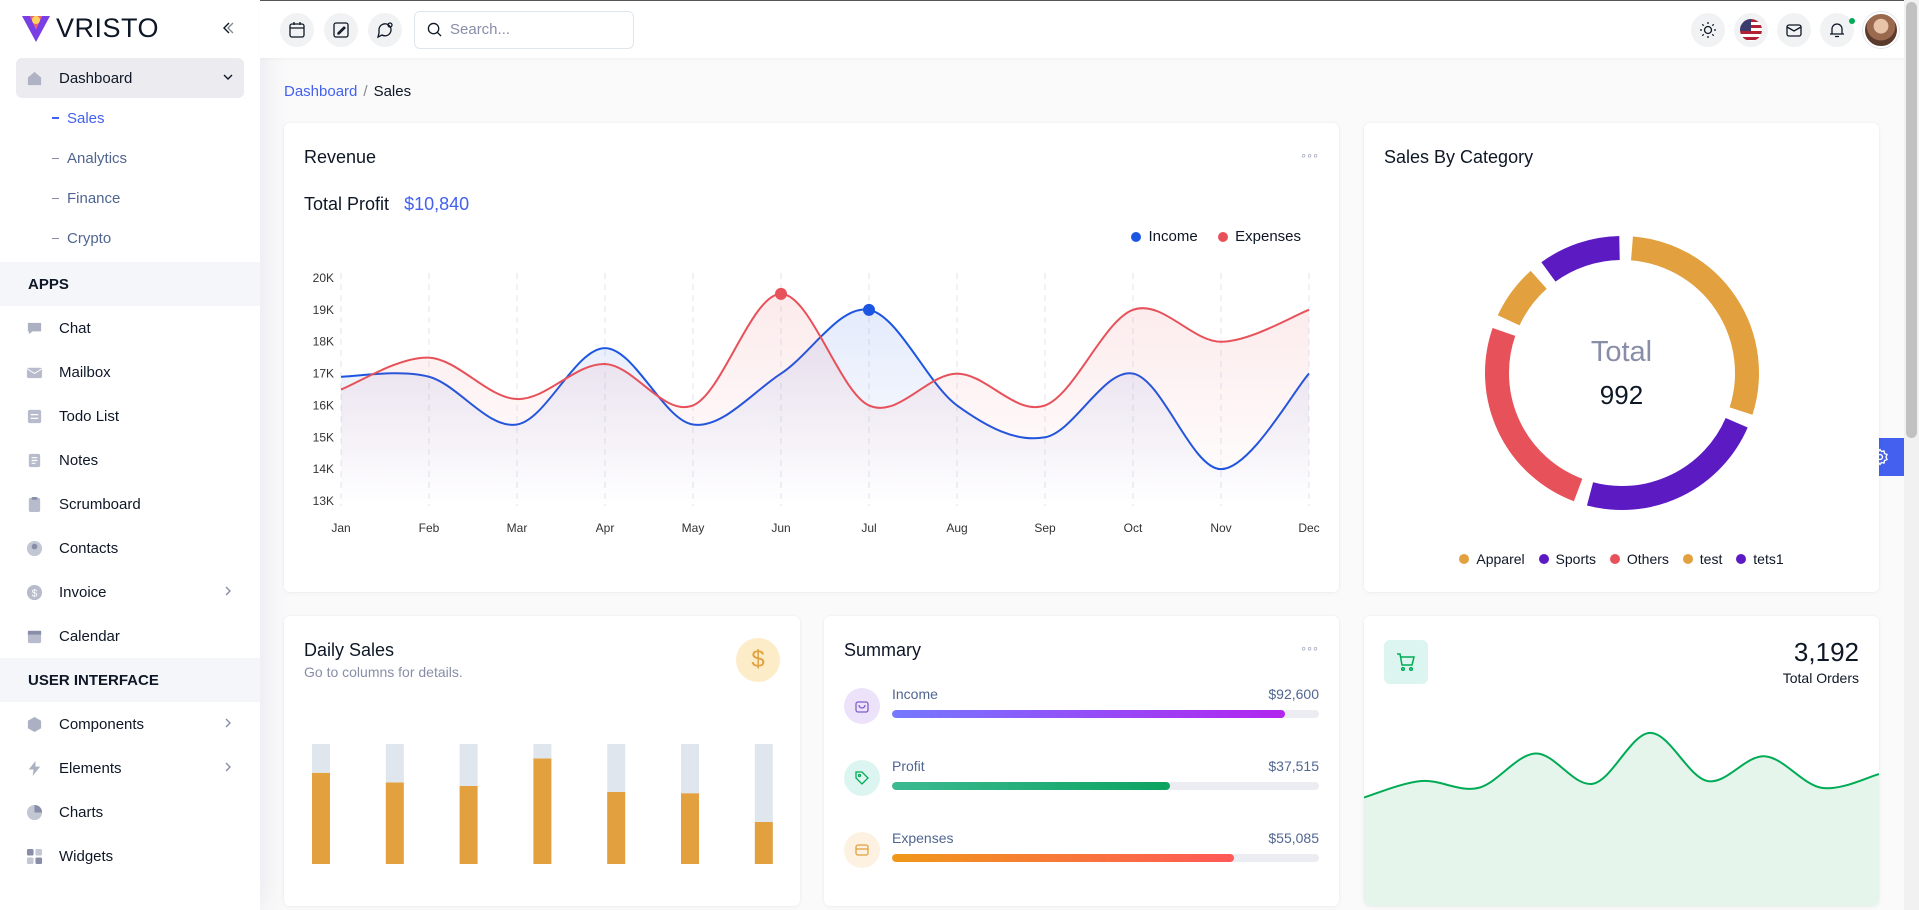 The width and height of the screenshot is (1919, 910). I want to click on sidebar-subitem-label: Crypto, so click(89, 238).